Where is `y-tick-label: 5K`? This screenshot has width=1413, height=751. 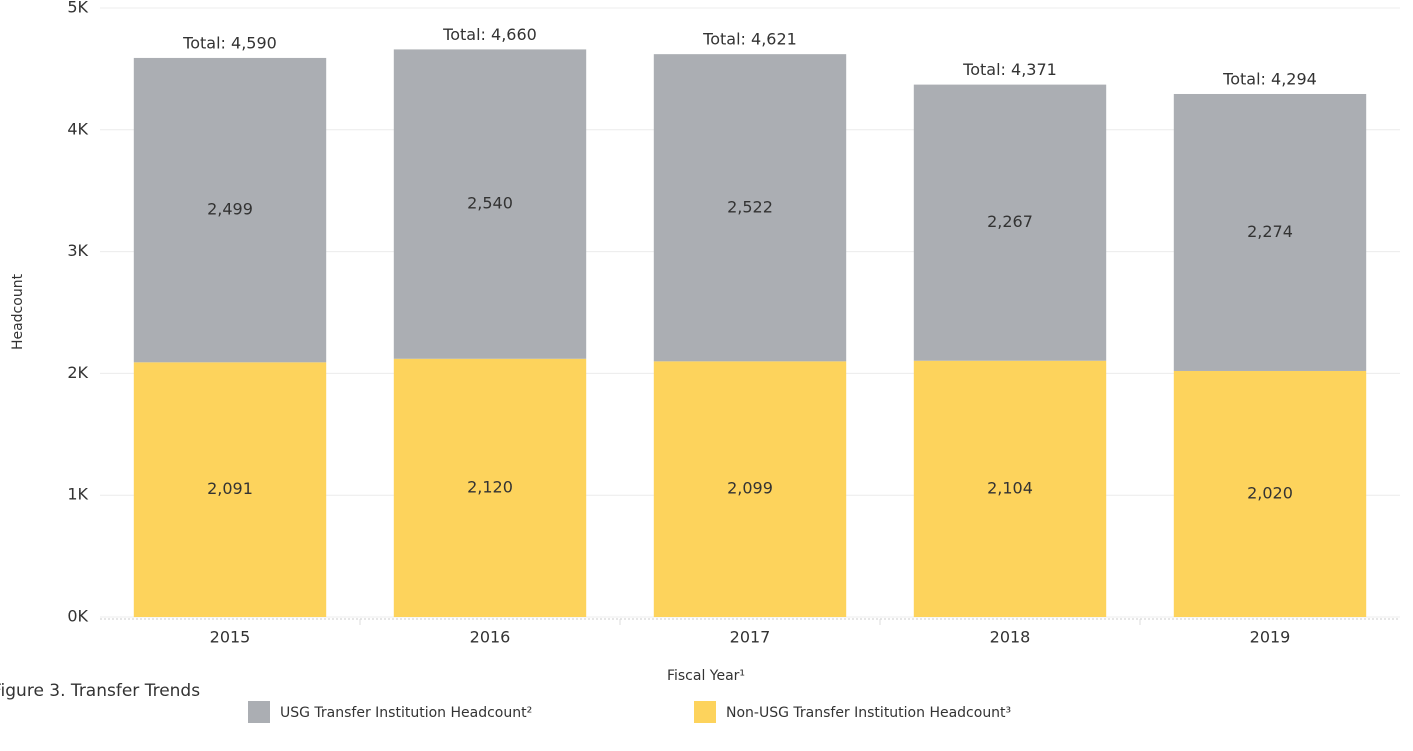 y-tick-label: 5K is located at coordinates (77, 8).